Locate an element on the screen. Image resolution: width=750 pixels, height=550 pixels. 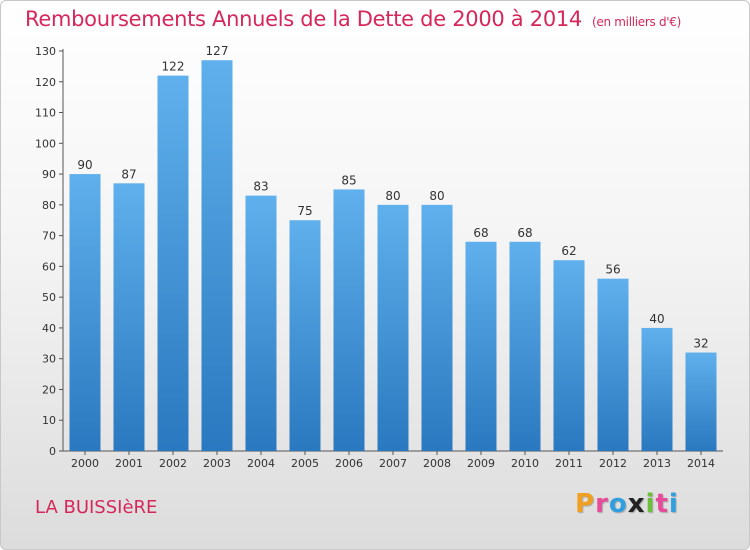
y-tick-label: 100 is located at coordinates (45, 143).